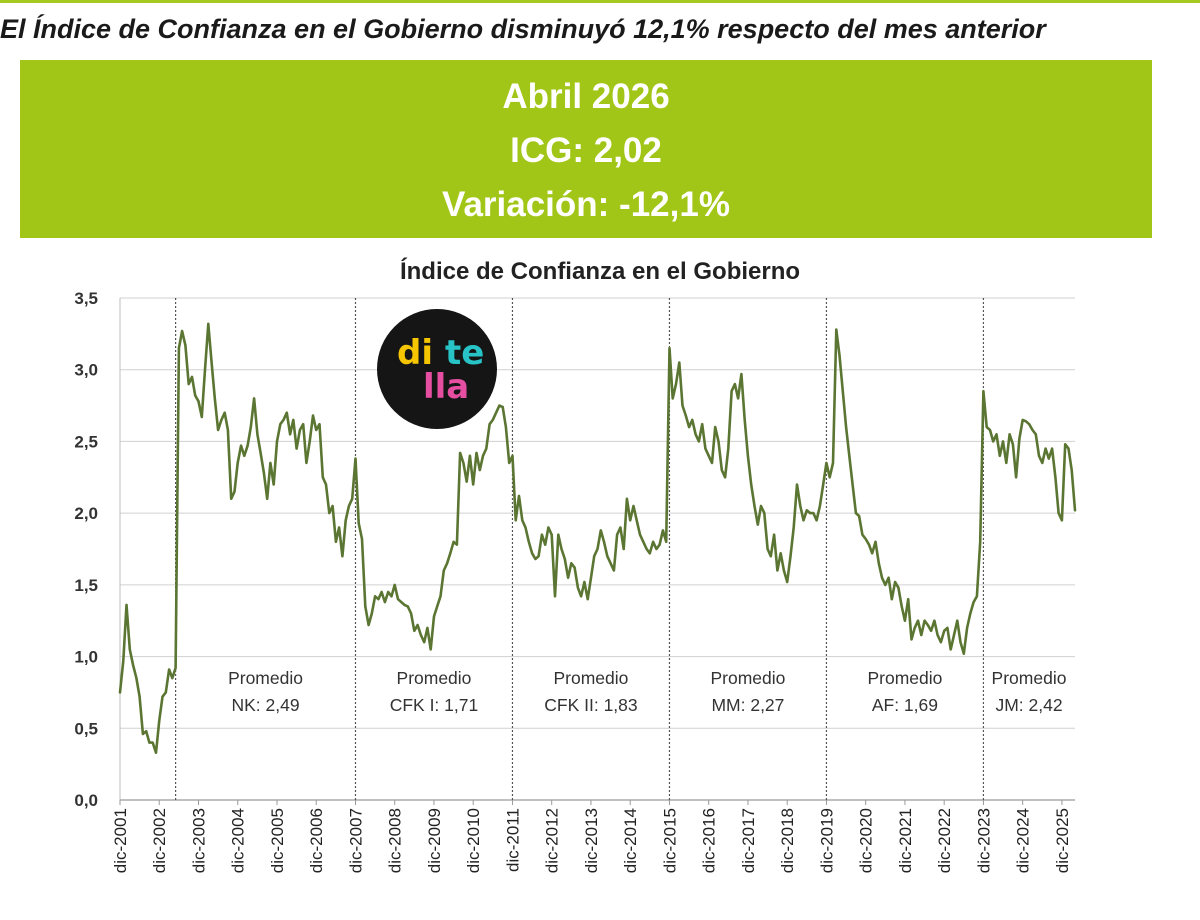 The image size is (1200, 920). Describe the element at coordinates (86, 585) in the screenshot. I see `y-tick-label: 1,5` at that location.